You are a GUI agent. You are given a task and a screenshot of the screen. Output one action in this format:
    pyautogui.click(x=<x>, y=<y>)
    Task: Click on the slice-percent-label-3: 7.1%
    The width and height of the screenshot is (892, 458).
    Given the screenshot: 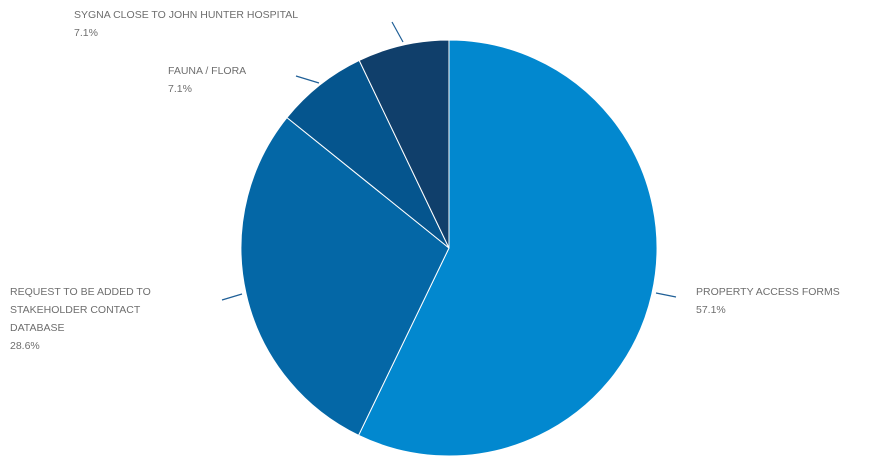 What is the action you would take?
    pyautogui.click(x=86, y=33)
    